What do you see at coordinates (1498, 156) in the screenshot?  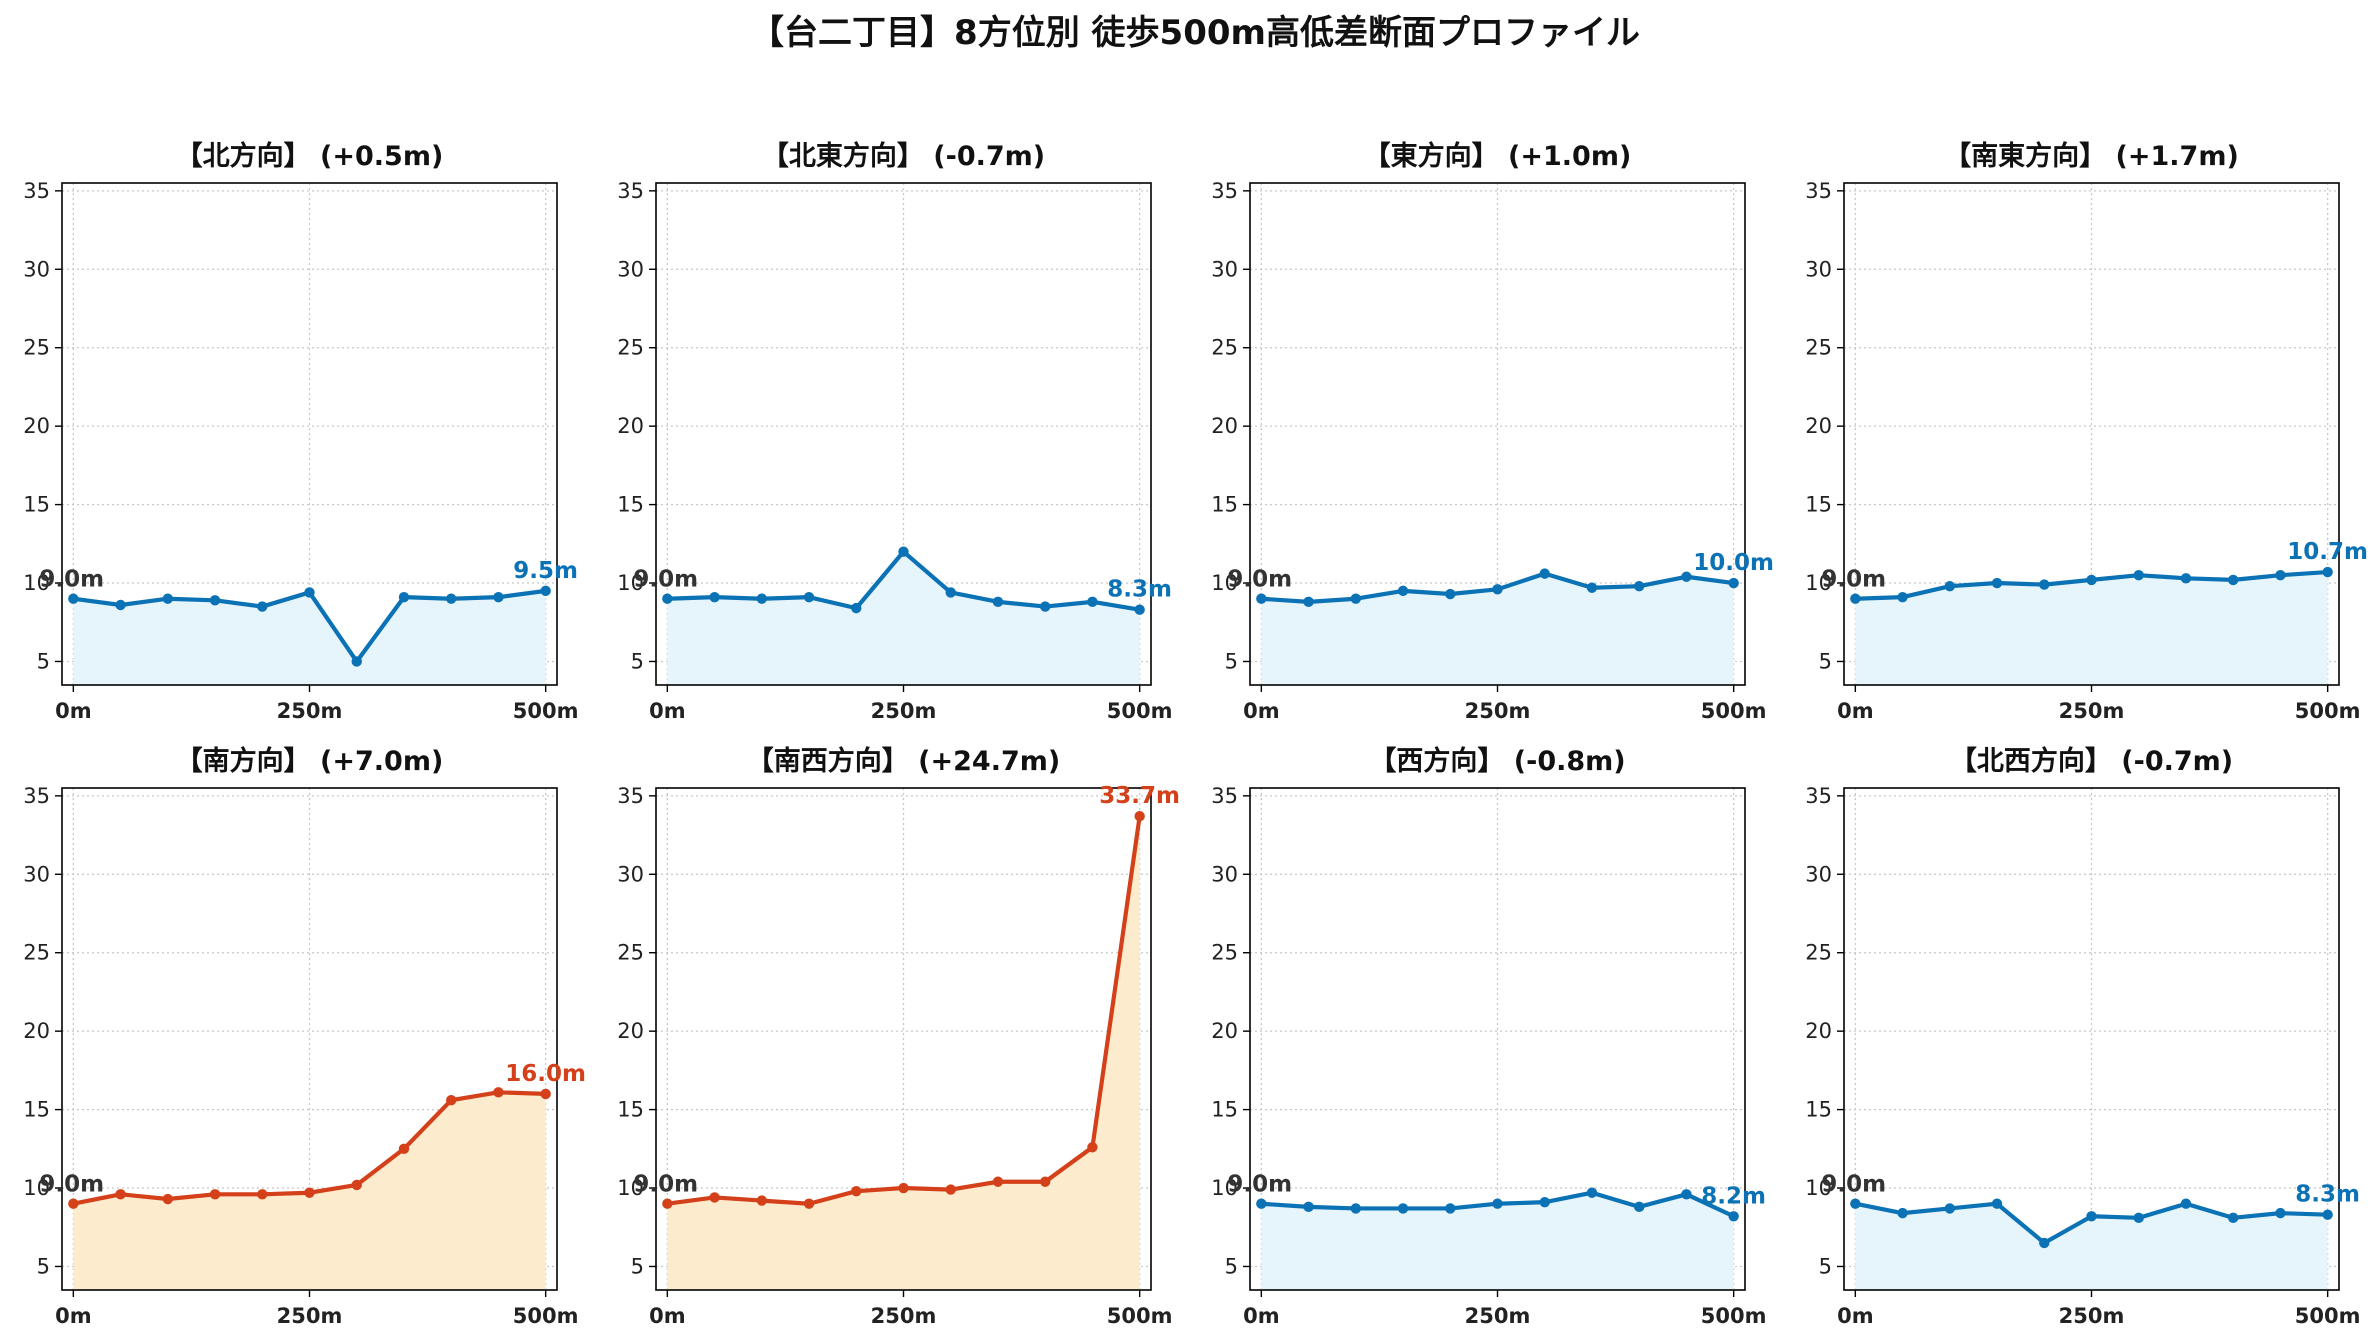 I see `subplot-title: 【東方向】 (+1.0m)` at bounding box center [1498, 156].